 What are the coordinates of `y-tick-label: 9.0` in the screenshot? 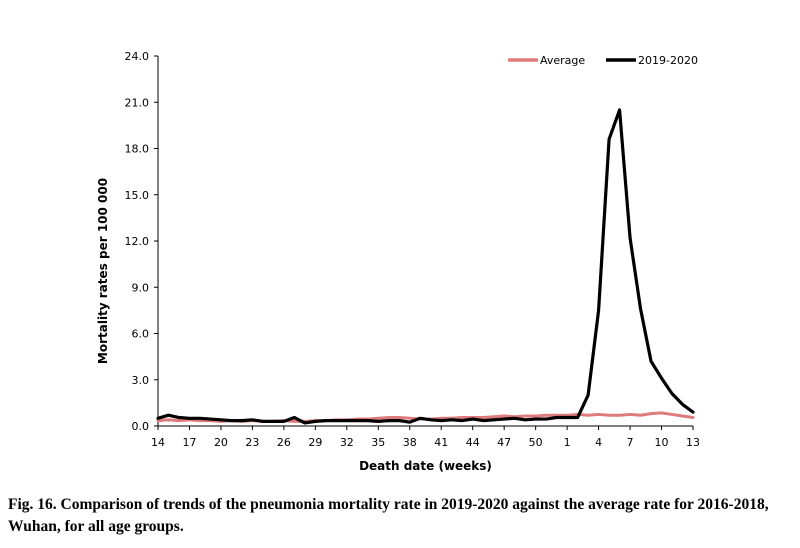 It's located at (141, 287).